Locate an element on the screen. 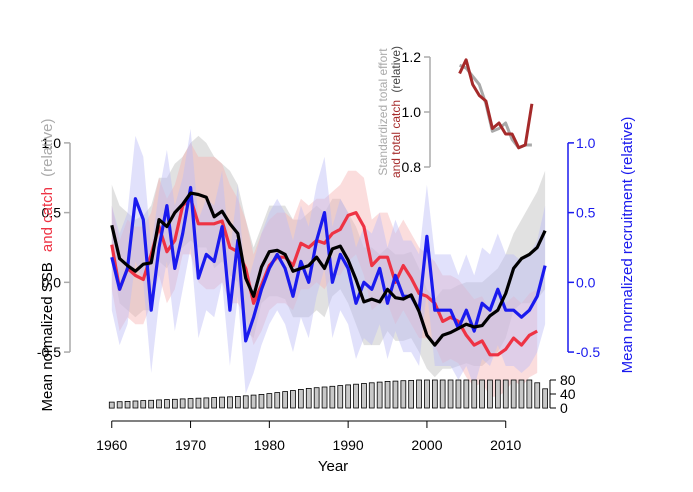  x-tick-label: 1960 is located at coordinates (111, 445).